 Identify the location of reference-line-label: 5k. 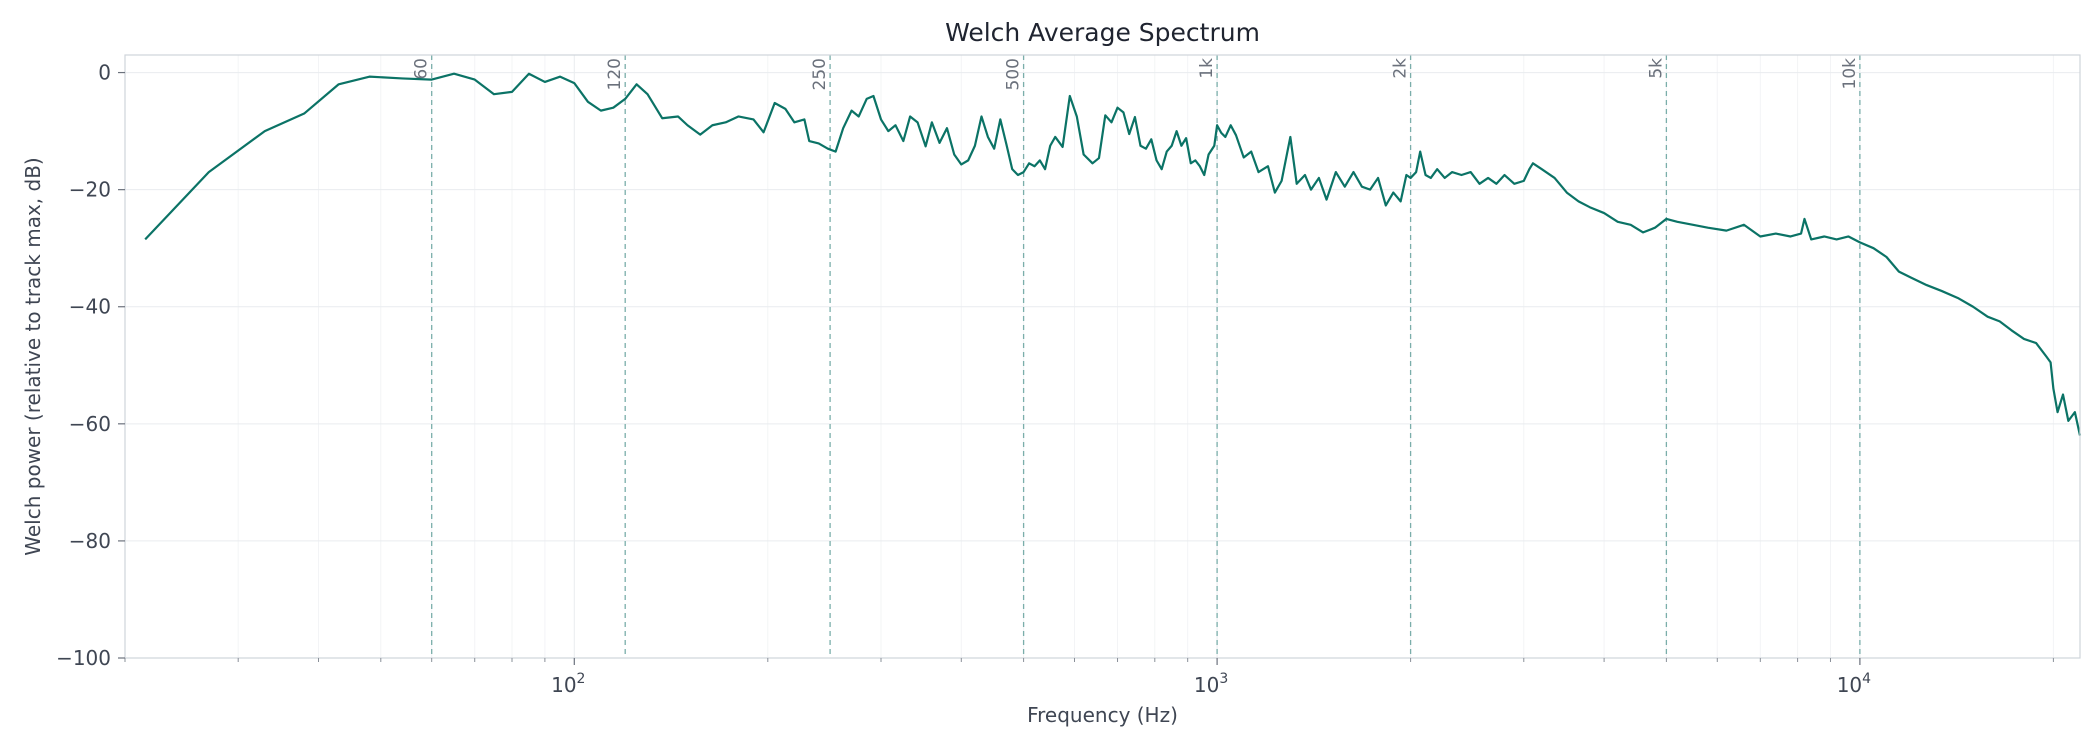
(1656, 68).